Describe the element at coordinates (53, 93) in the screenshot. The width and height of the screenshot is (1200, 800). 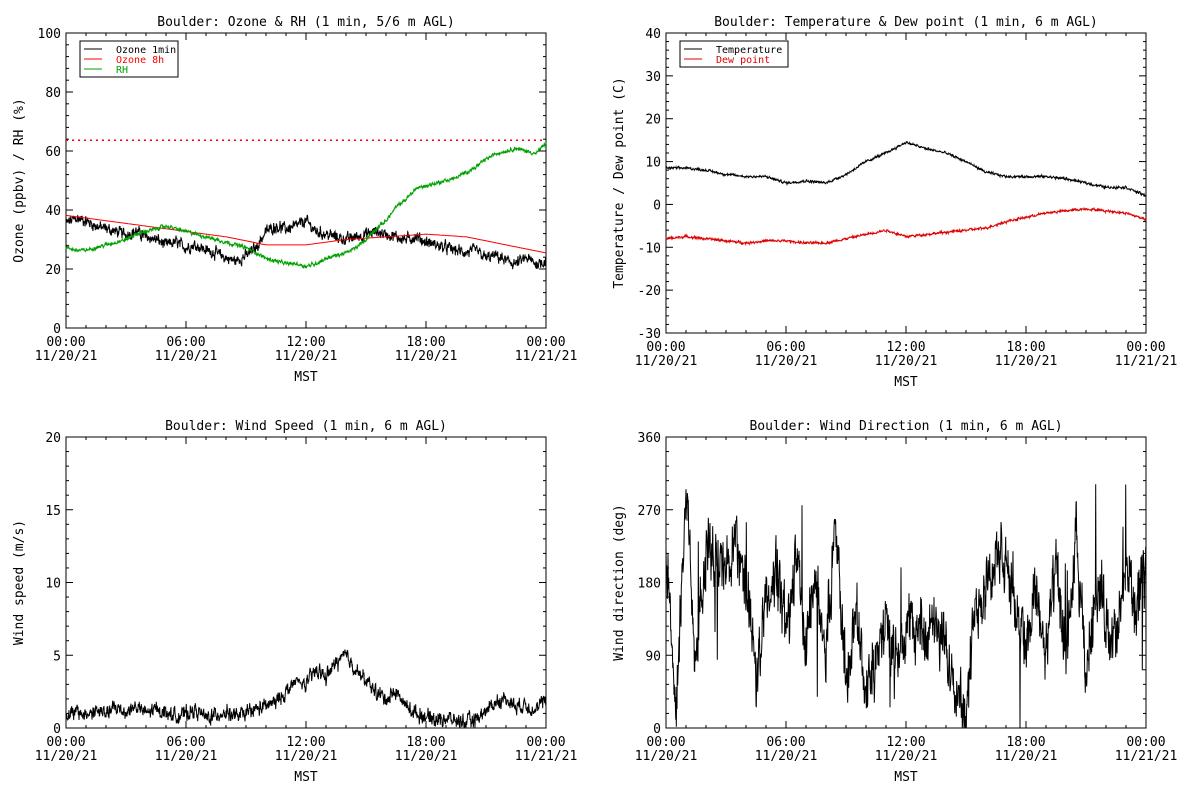
I see `y-tick-label: 80` at that location.